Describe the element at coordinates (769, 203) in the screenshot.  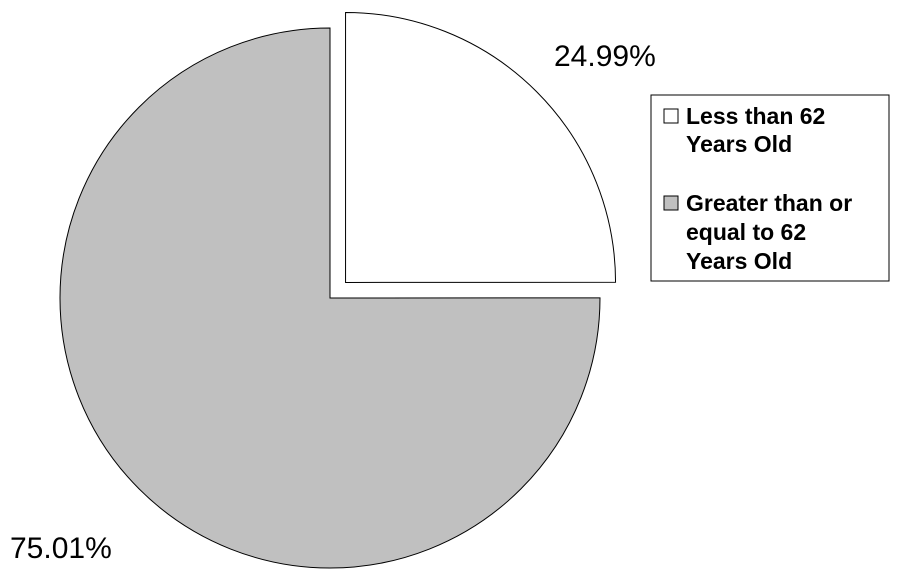
I see `legend-label-62-and-over-line-1: Greater than or` at that location.